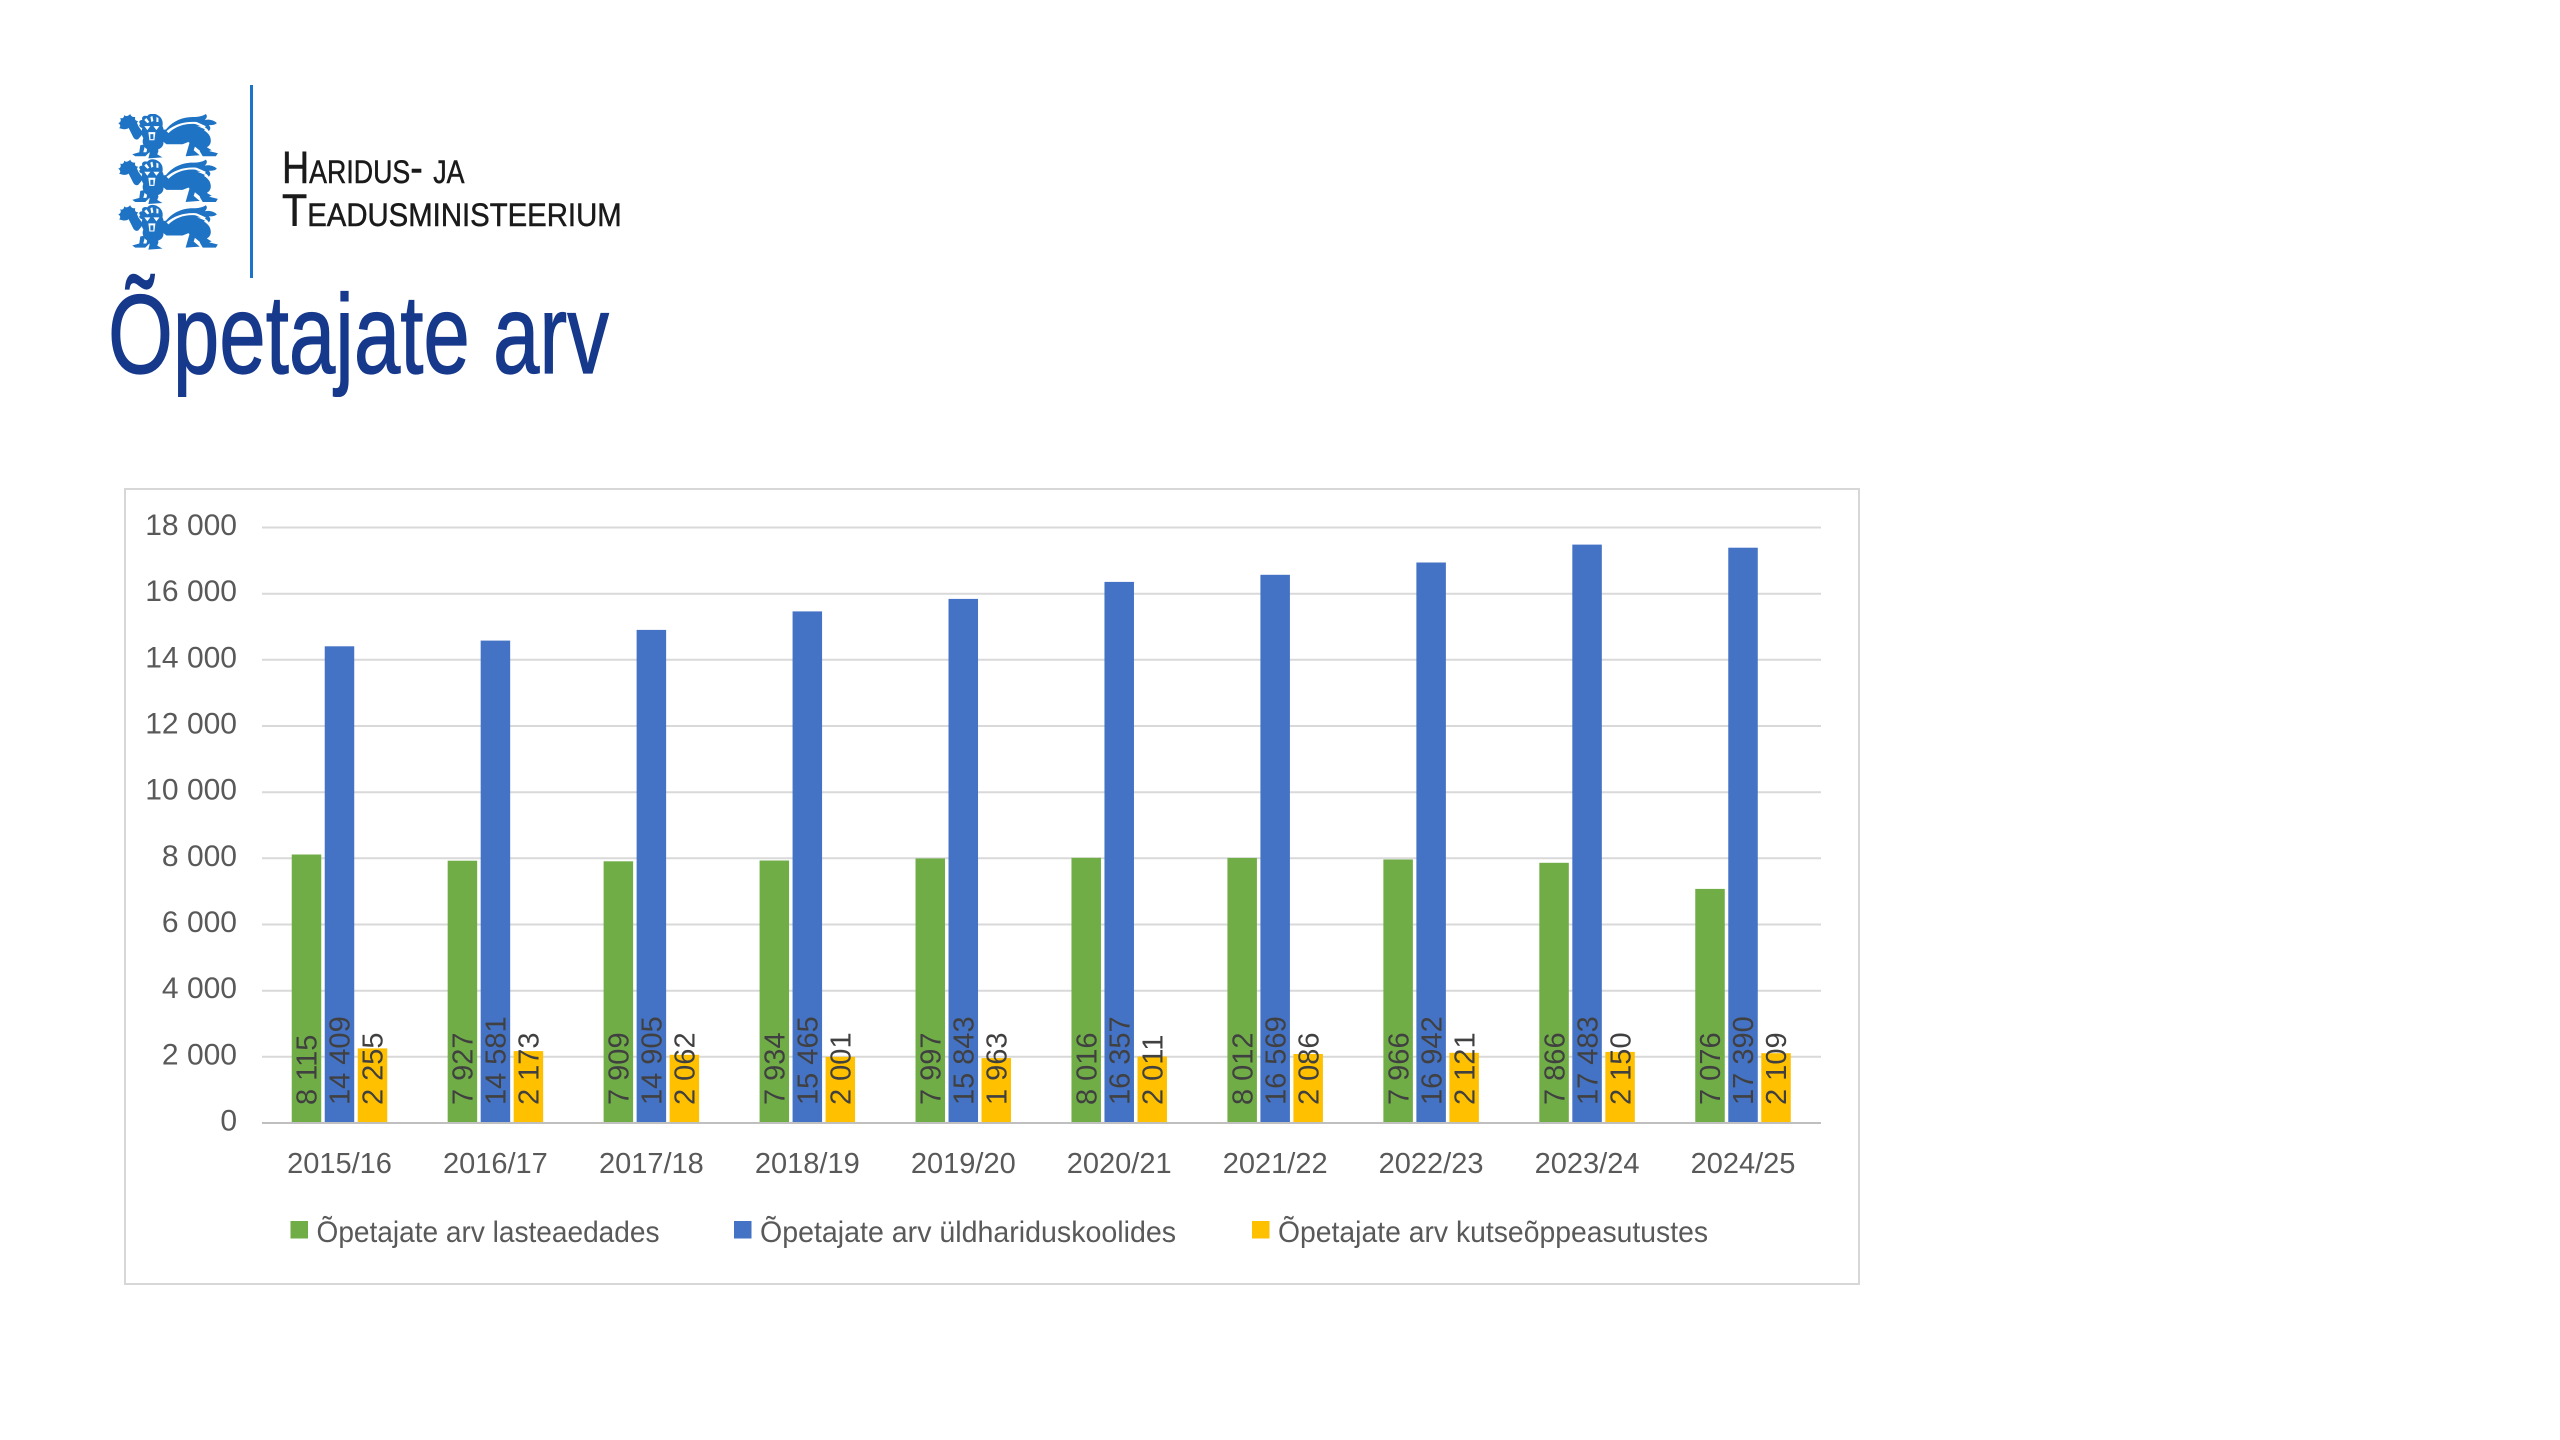 The height and width of the screenshot is (1440, 2560). I want to click on svg-text: 7 966, so click(1399, 1068).